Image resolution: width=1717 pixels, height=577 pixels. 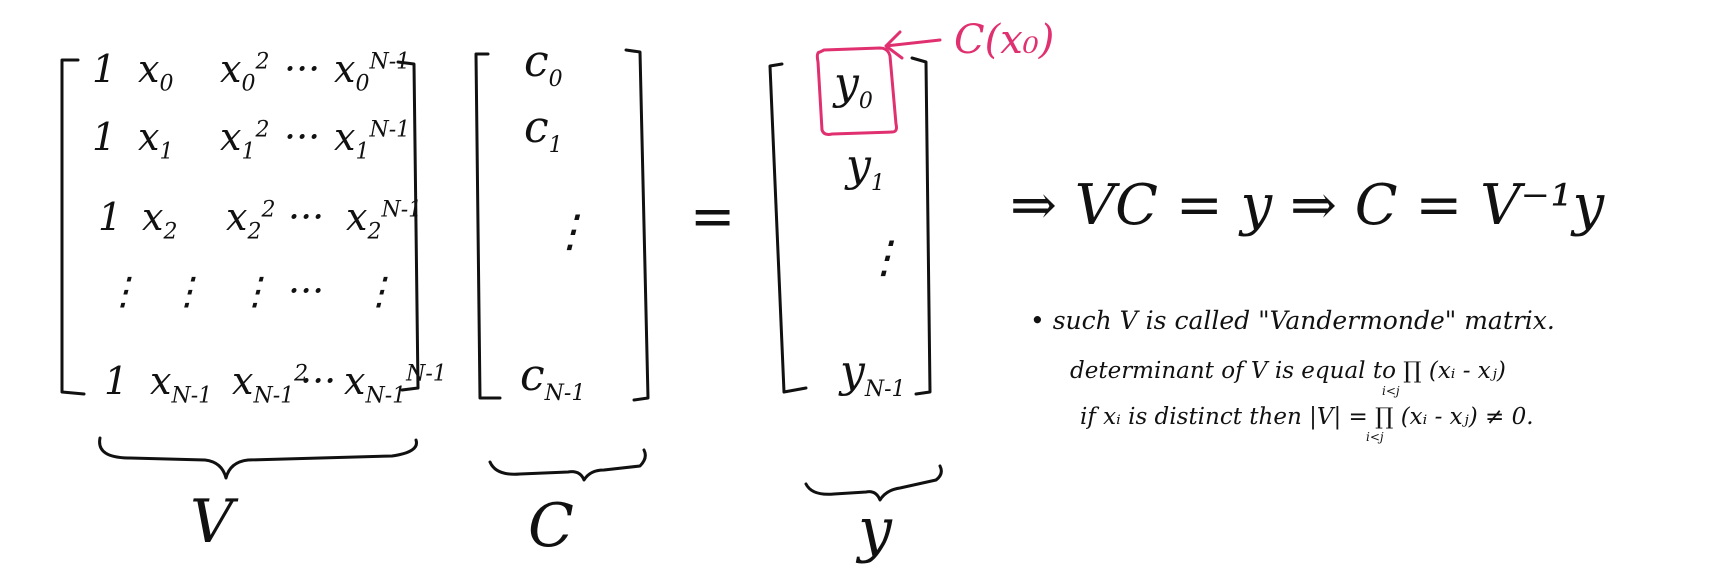 What do you see at coordinates (884, 257) in the screenshot?
I see `y-entry: ⋮` at bounding box center [884, 257].